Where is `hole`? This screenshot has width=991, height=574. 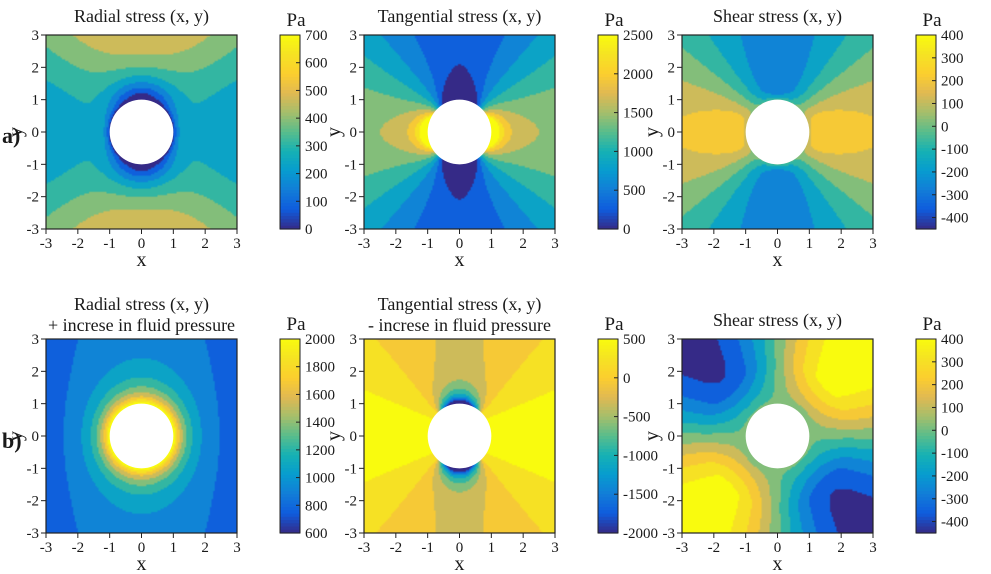 hole is located at coordinates (141, 132).